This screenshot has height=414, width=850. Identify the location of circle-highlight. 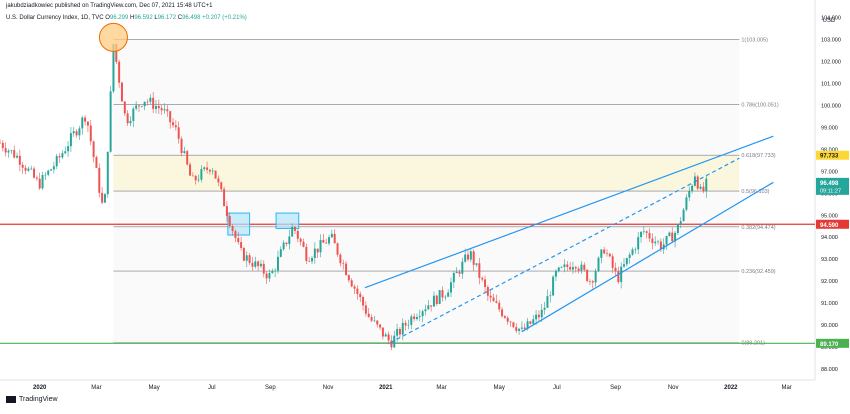
(113, 37).